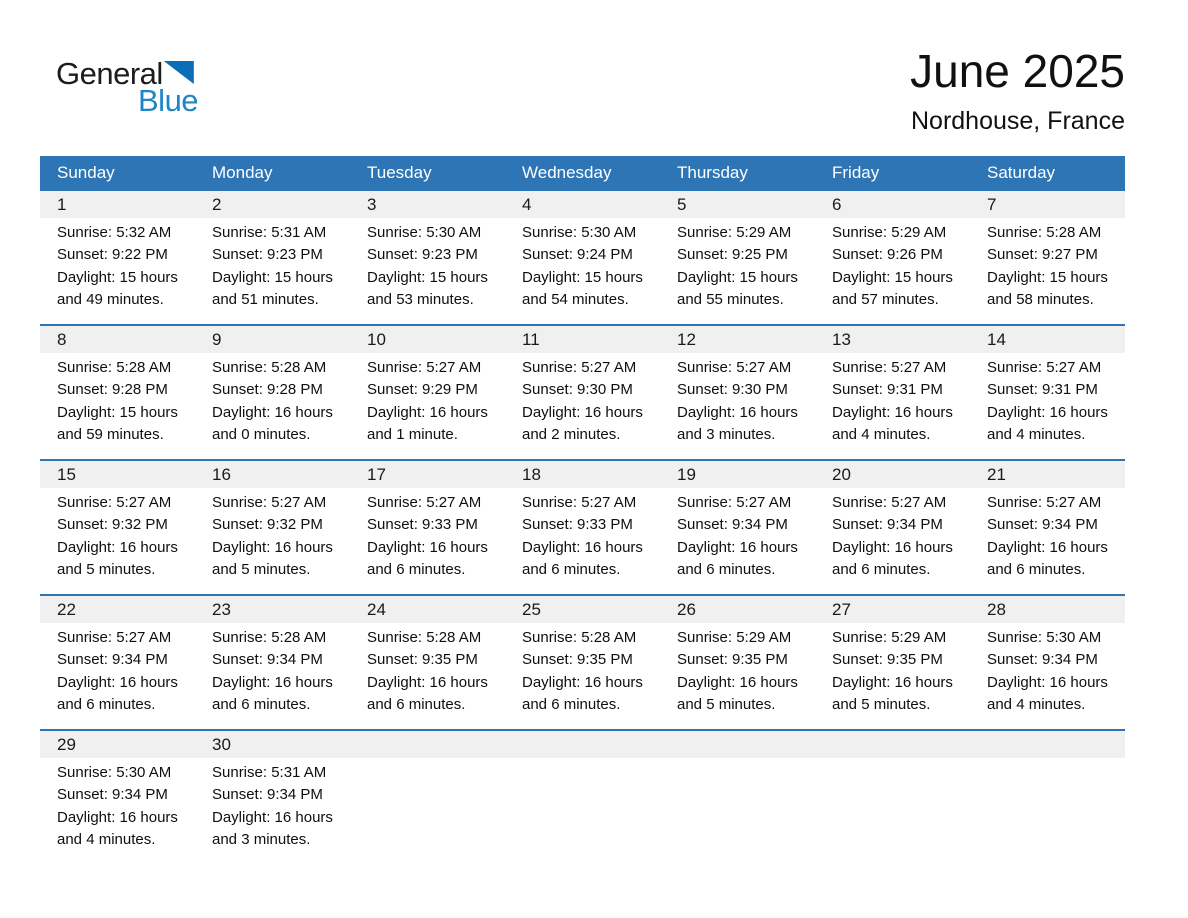  Describe the element at coordinates (168, 100) in the screenshot. I see `logo-word-blue: Blue` at that location.